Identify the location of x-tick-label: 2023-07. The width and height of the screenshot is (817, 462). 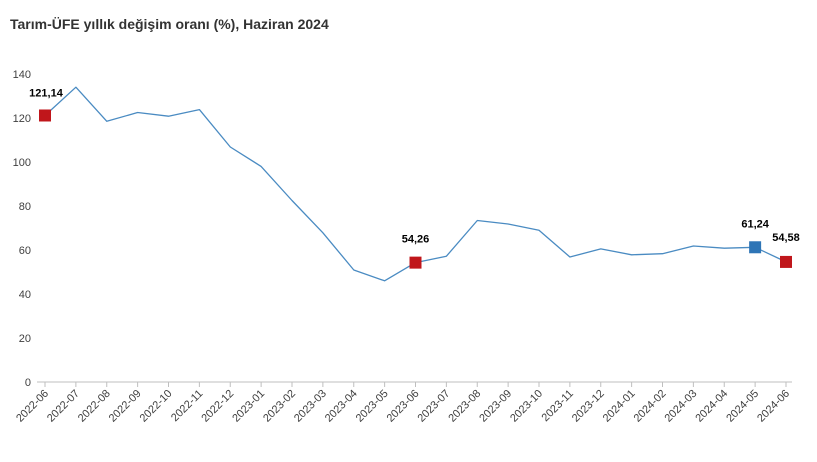
(433, 406).